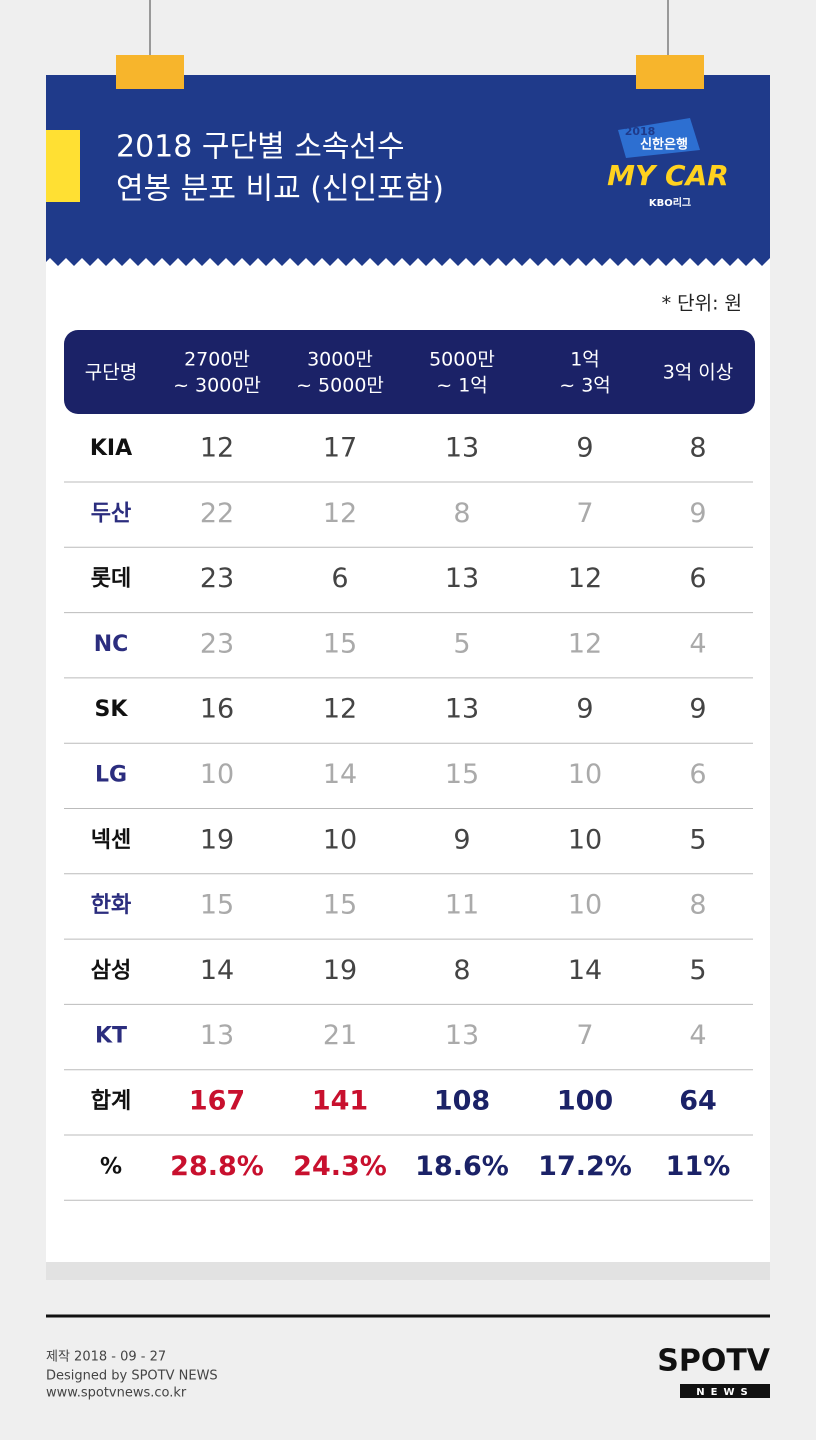 The height and width of the screenshot is (1444, 816). I want to click on logo-name: MY CAR, so click(668, 175).